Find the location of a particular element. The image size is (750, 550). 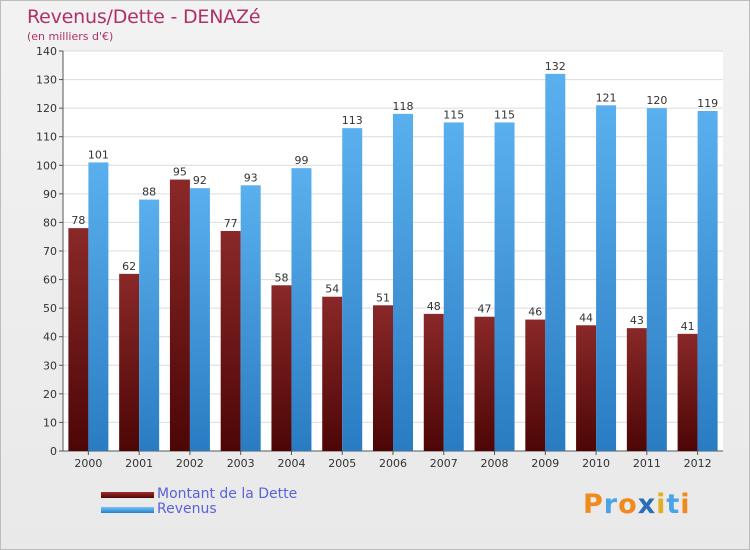

x-tick-label: 2008 is located at coordinates (495, 463).